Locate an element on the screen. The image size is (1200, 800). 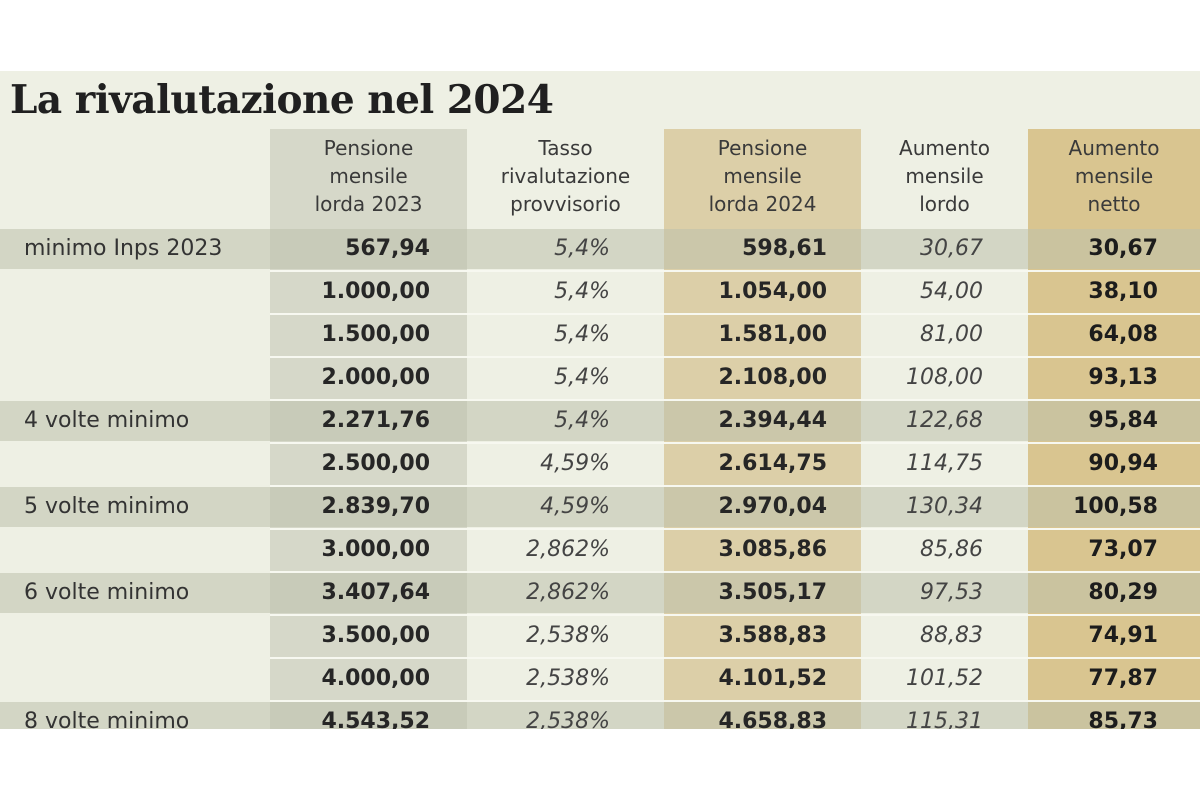
cell-aumento-lordo: 115,31 is located at coordinates (944, 719).